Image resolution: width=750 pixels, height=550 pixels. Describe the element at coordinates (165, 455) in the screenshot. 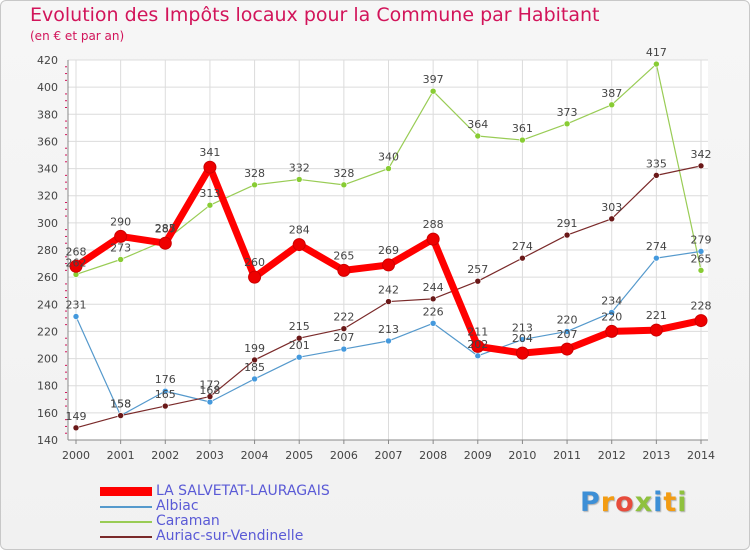

I see `x-tick-label: 2002` at that location.